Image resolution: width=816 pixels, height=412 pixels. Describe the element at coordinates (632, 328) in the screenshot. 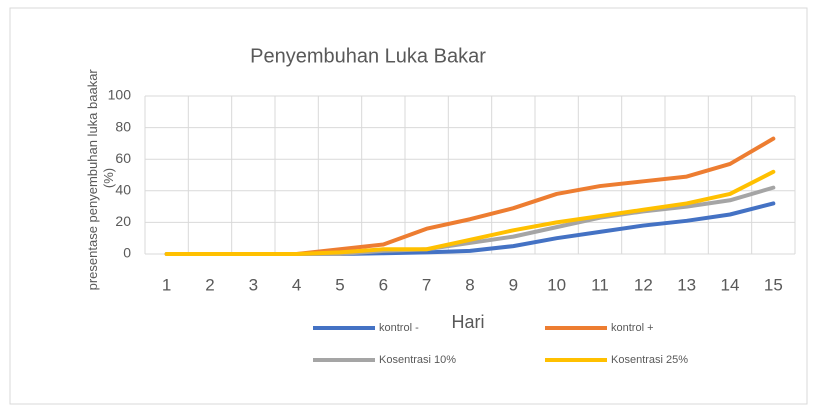

I see `legend-label: kontrol +` at that location.